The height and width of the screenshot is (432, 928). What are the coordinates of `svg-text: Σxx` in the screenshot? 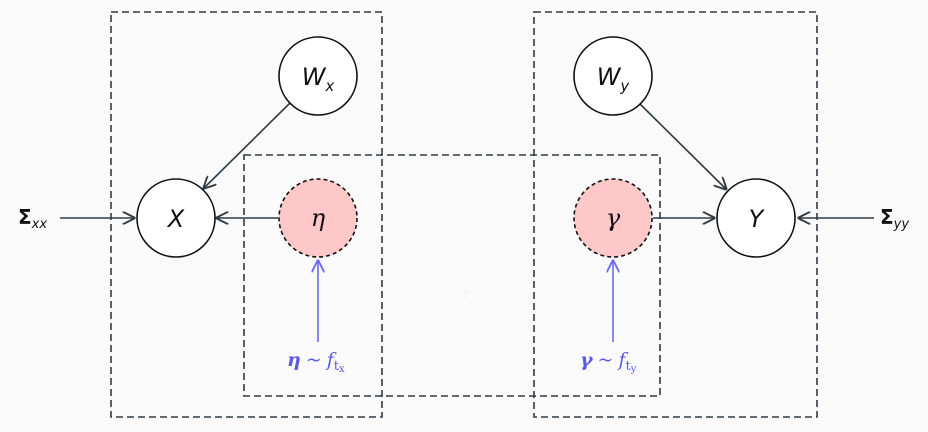 It's located at (32, 218).